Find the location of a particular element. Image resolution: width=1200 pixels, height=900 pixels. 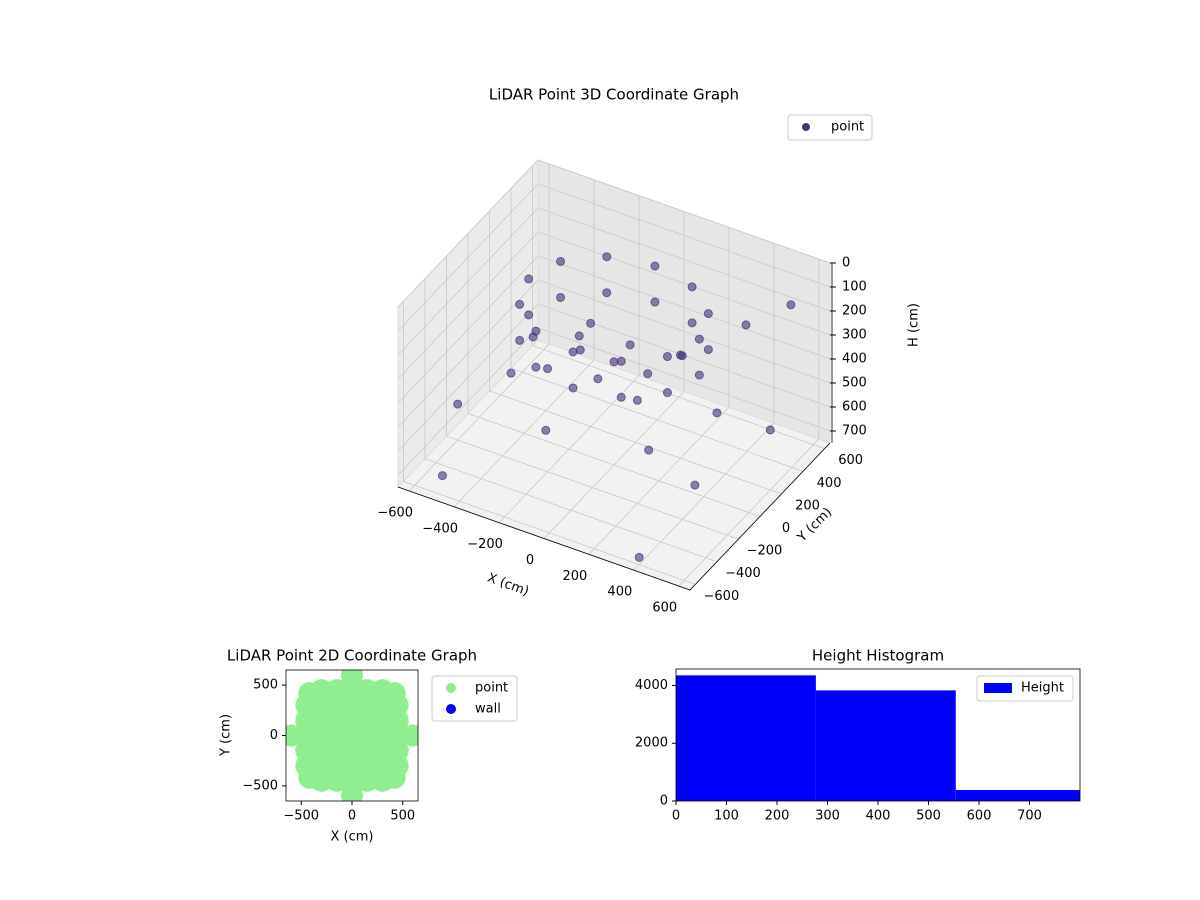

y-tick-label: −600 is located at coordinates (722, 596).